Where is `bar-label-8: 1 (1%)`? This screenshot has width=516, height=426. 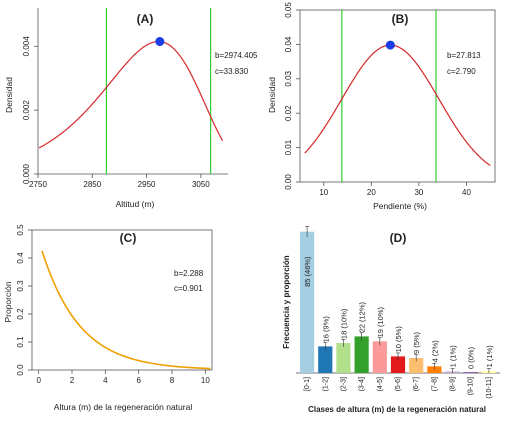 bar-label-8: 1 (1%) is located at coordinates (453, 356).